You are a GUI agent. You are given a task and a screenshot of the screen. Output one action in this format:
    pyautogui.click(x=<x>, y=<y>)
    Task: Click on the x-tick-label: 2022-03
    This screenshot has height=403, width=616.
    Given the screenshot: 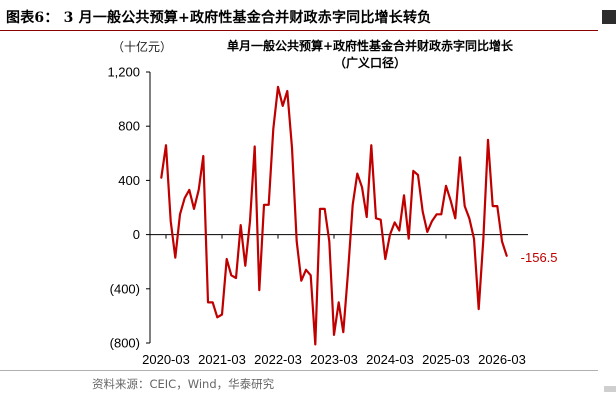 What is the action you would take?
    pyautogui.click(x=278, y=359)
    